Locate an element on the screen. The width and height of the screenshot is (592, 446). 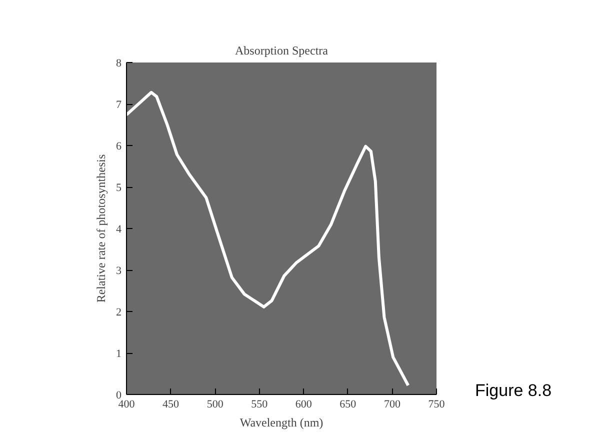
x-tick-label: 500 is located at coordinates (215, 404).